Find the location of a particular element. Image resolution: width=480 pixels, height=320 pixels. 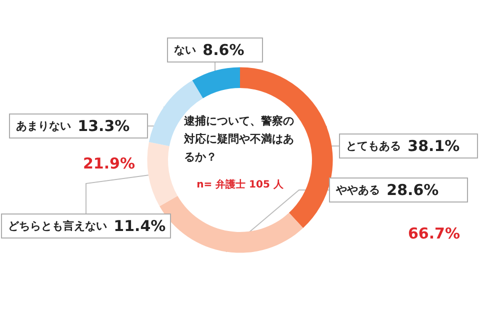

data-label: 13.3% is located at coordinates (104, 126).